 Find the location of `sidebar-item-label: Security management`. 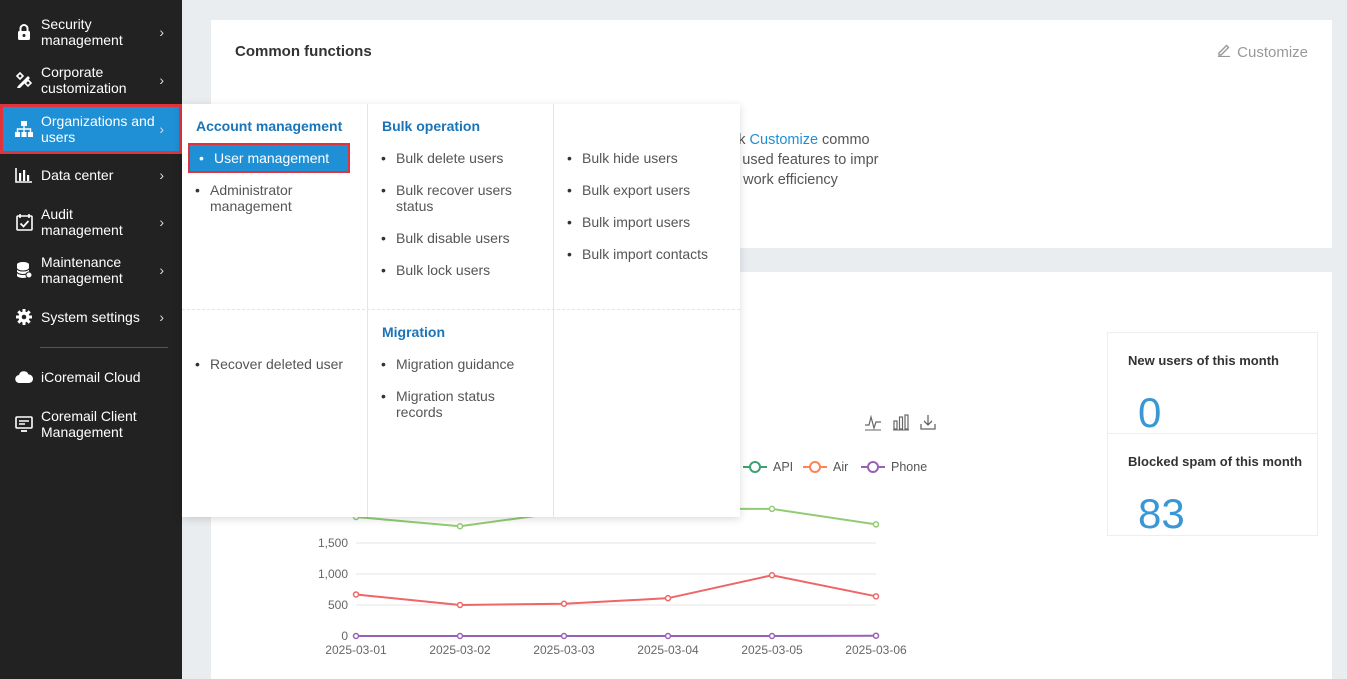

sidebar-item-label: Security management is located at coordinates (82, 32).